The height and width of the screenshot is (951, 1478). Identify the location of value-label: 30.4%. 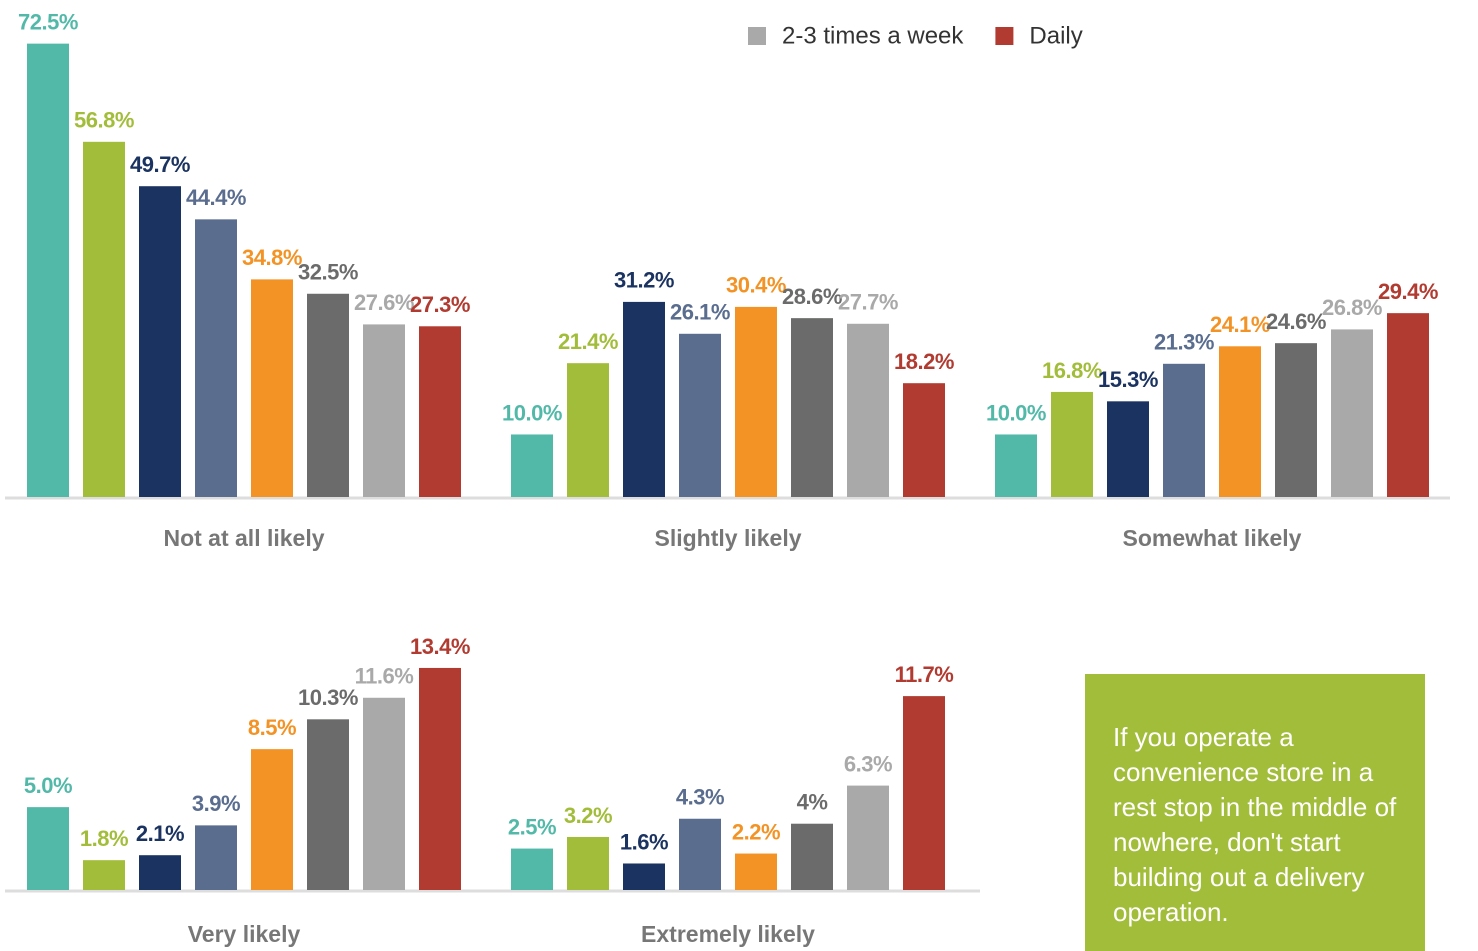
(756, 285).